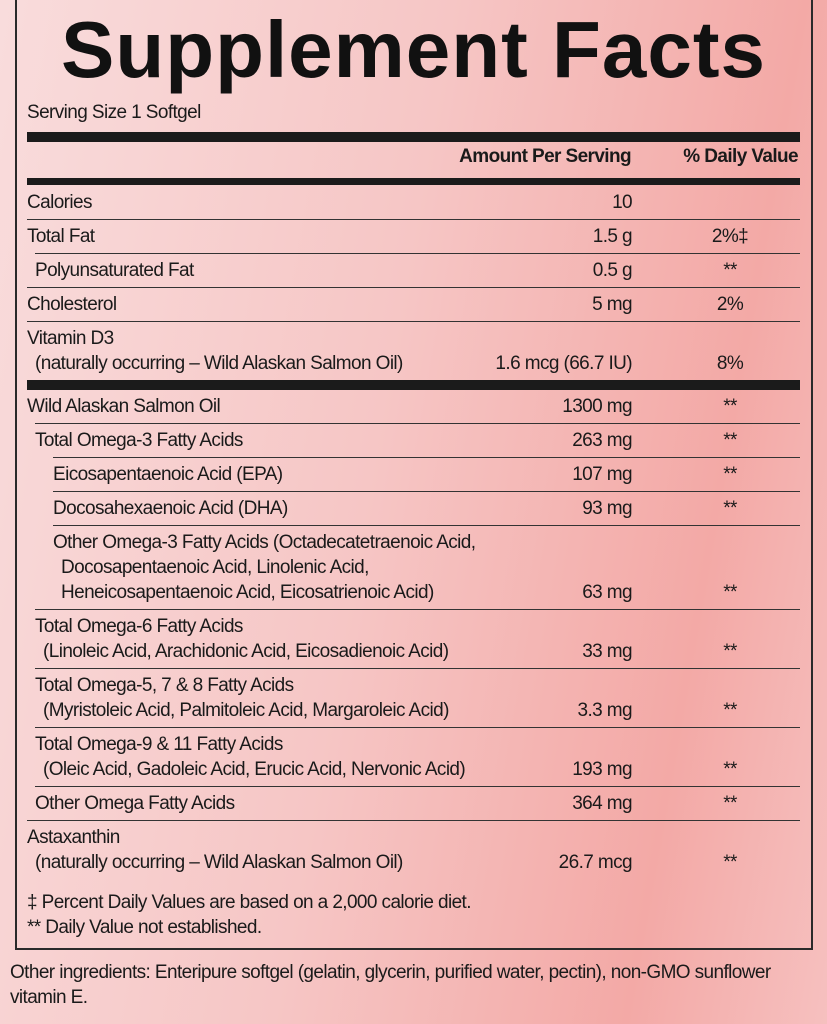  Describe the element at coordinates (607, 651) in the screenshot. I see `nutrient-amount: 33 mg` at that location.